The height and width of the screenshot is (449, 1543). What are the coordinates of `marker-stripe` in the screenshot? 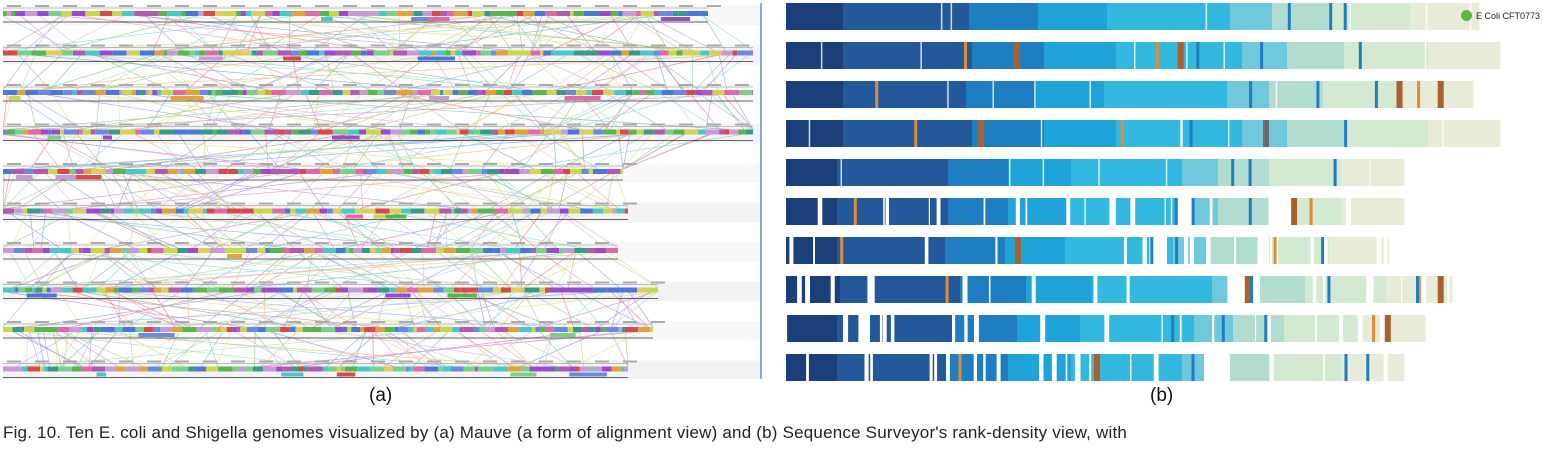 It's located at (1267, 133).